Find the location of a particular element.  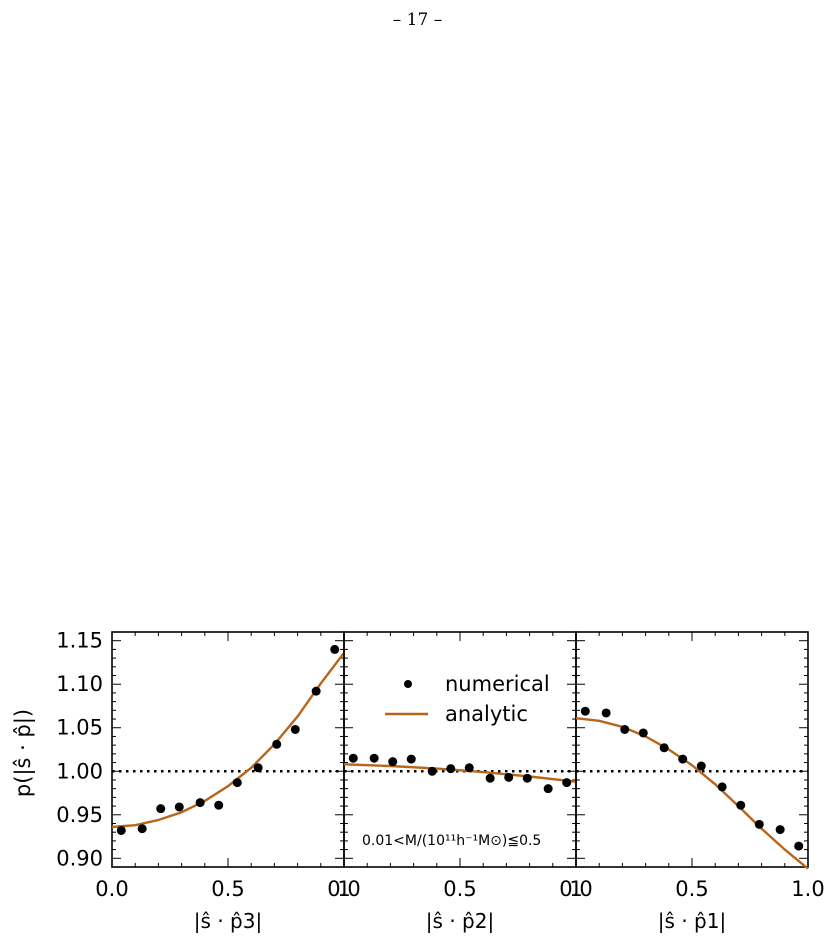

panel-1-x-tick-label: 1 is located at coordinates (343, 889).